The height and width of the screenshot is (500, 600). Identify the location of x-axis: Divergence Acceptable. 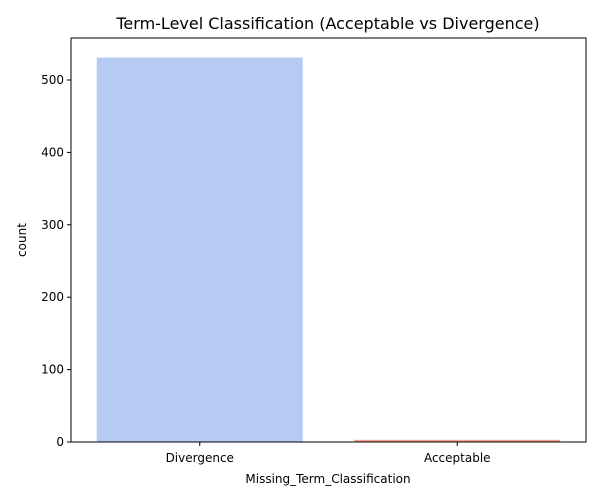
(328, 453).